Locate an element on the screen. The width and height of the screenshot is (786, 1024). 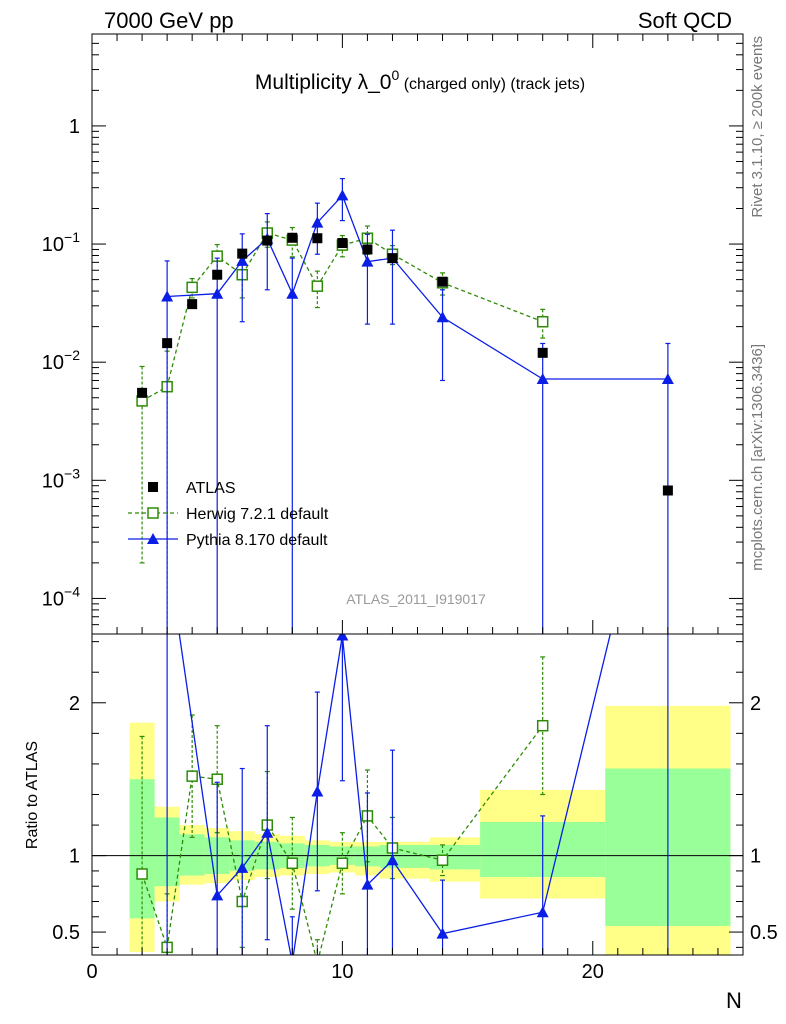
y-tick-label: 10⁻³ is located at coordinates (61, 478).